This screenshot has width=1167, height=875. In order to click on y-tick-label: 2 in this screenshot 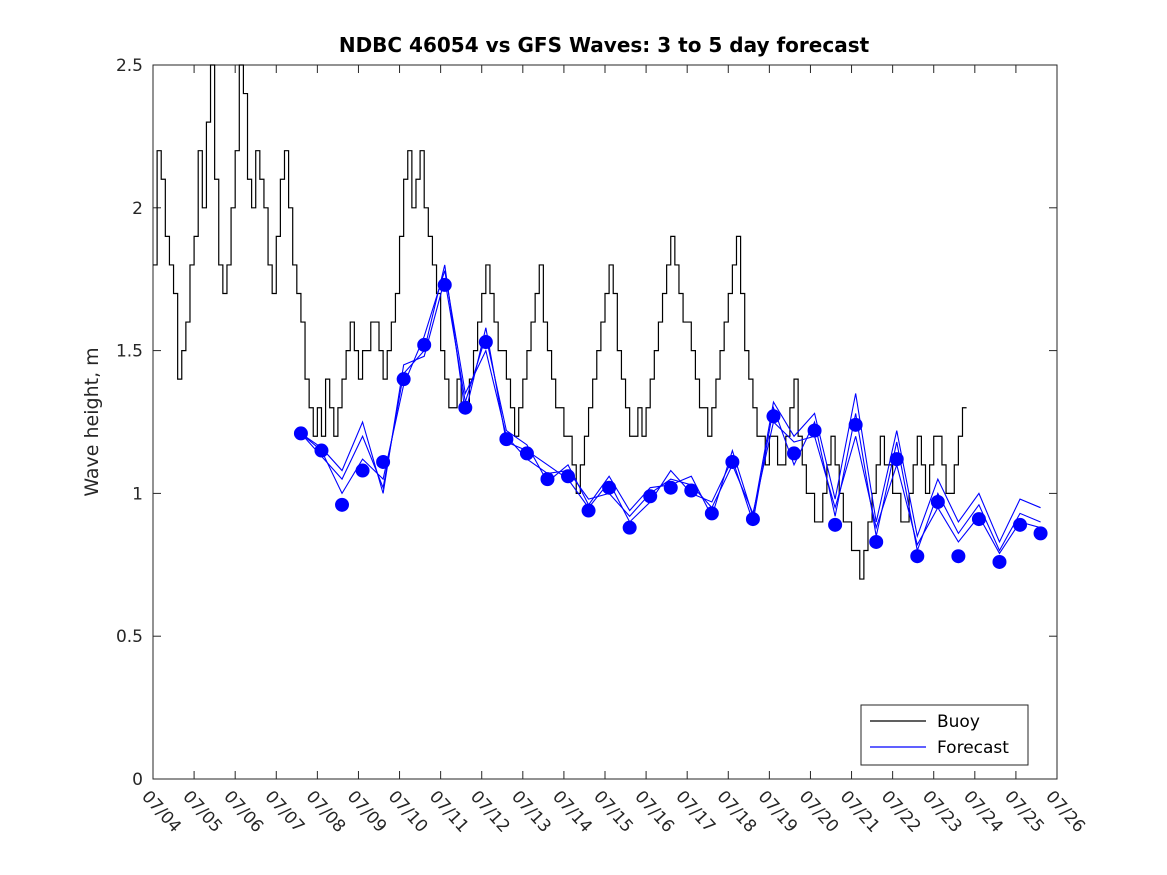, I will do `click(137, 209)`.